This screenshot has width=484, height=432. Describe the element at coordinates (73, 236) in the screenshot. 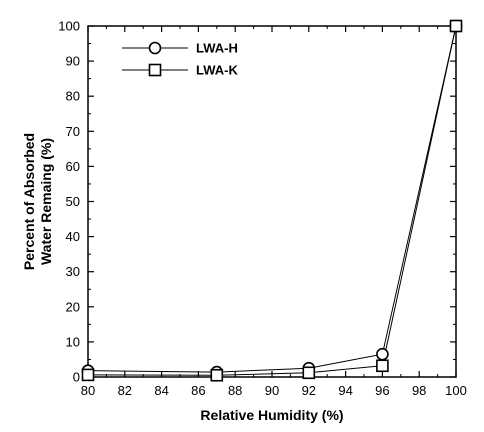

I see `y-tick-label: 40` at that location.